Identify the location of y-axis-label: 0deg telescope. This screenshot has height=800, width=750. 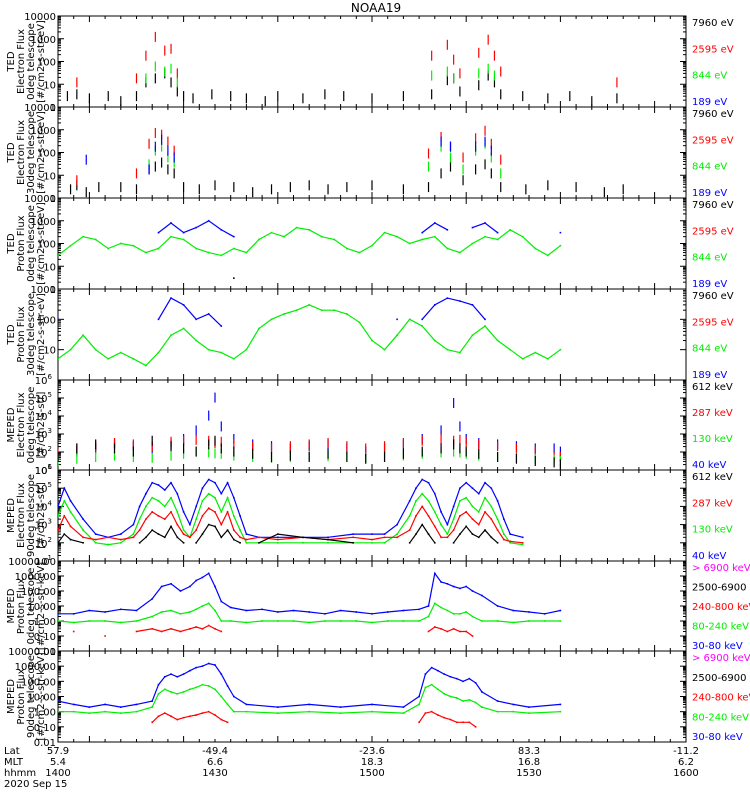
(31, 61).